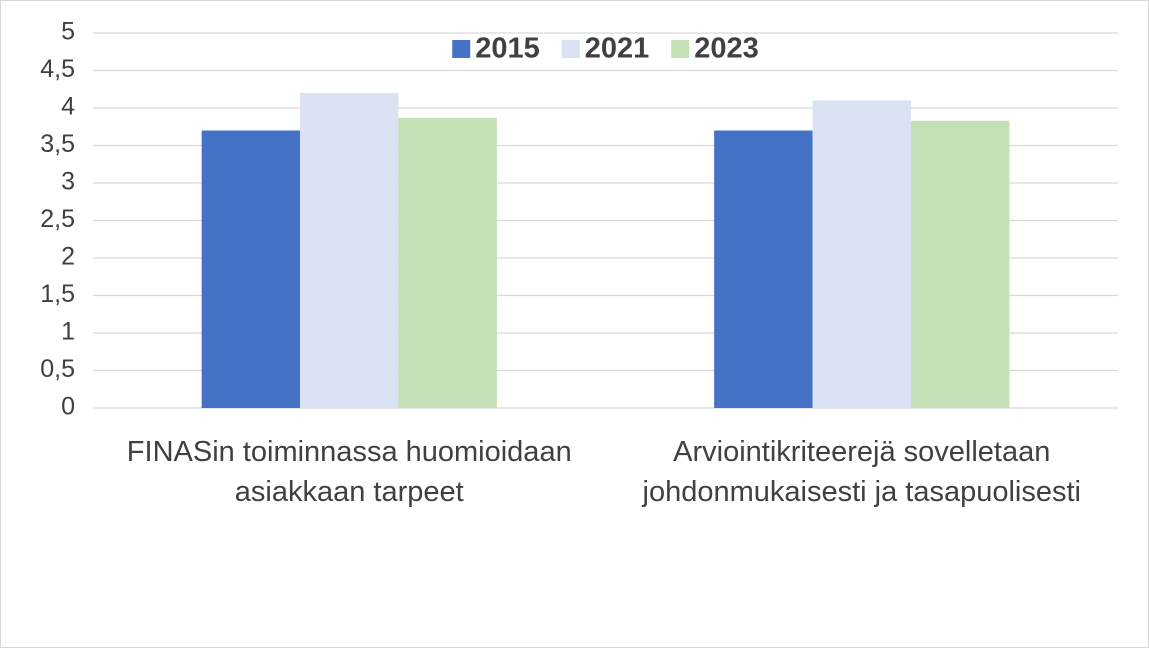  Describe the element at coordinates (57, 144) in the screenshot. I see `y-tick-label: 3,5` at that location.